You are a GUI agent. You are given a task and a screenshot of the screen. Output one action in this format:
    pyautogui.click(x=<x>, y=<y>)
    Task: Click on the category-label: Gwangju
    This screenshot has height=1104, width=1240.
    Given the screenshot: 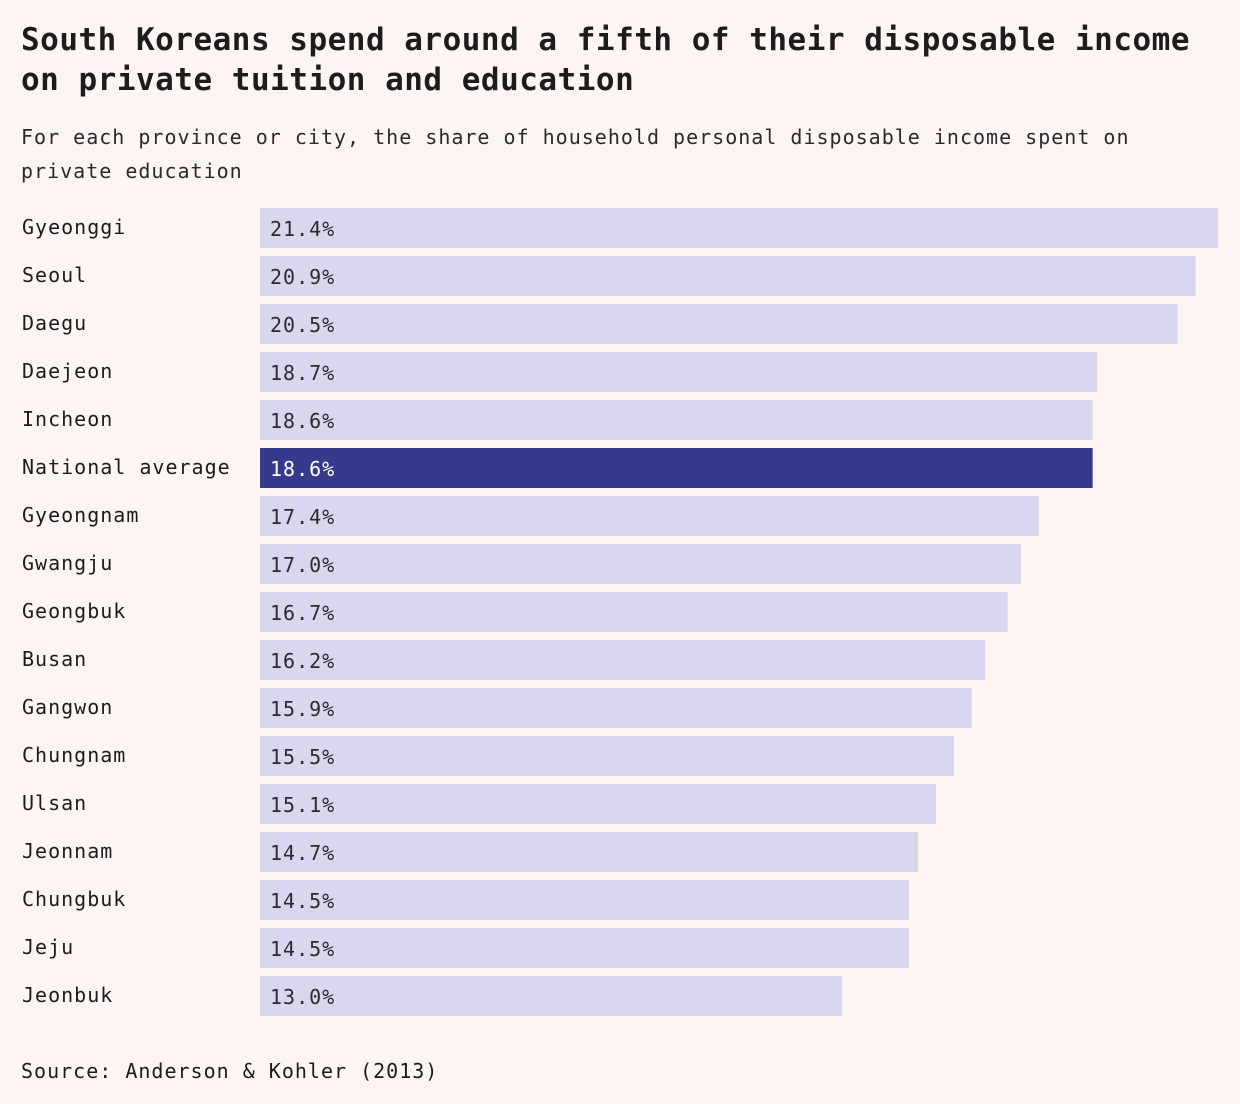 What is the action you would take?
    pyautogui.click(x=67, y=563)
    